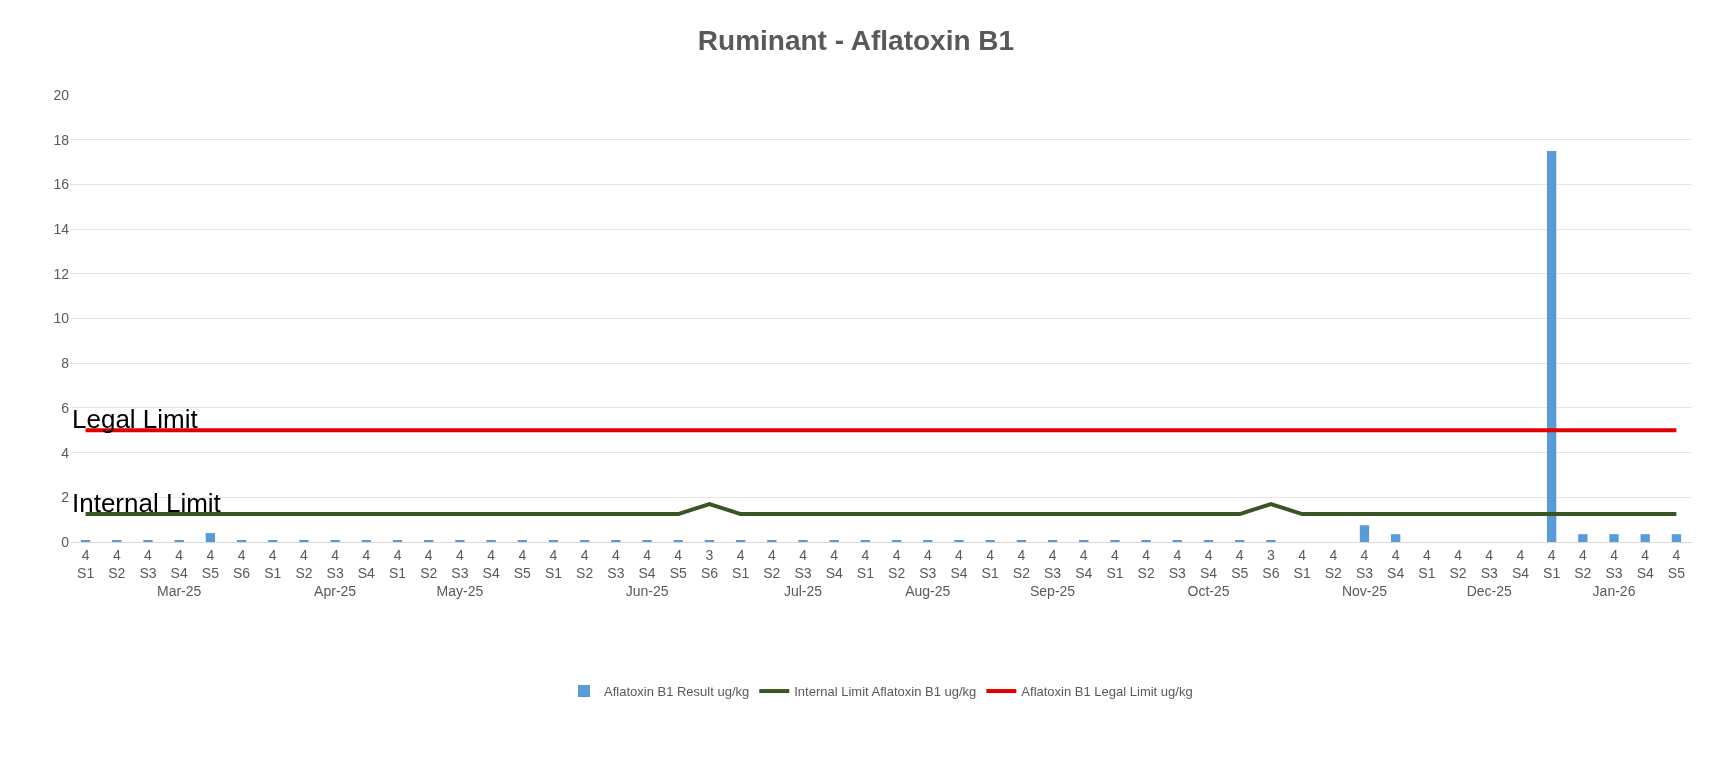 The image size is (1712, 757). What do you see at coordinates (61, 139) in the screenshot?
I see `y-tick-label: 18` at bounding box center [61, 139].